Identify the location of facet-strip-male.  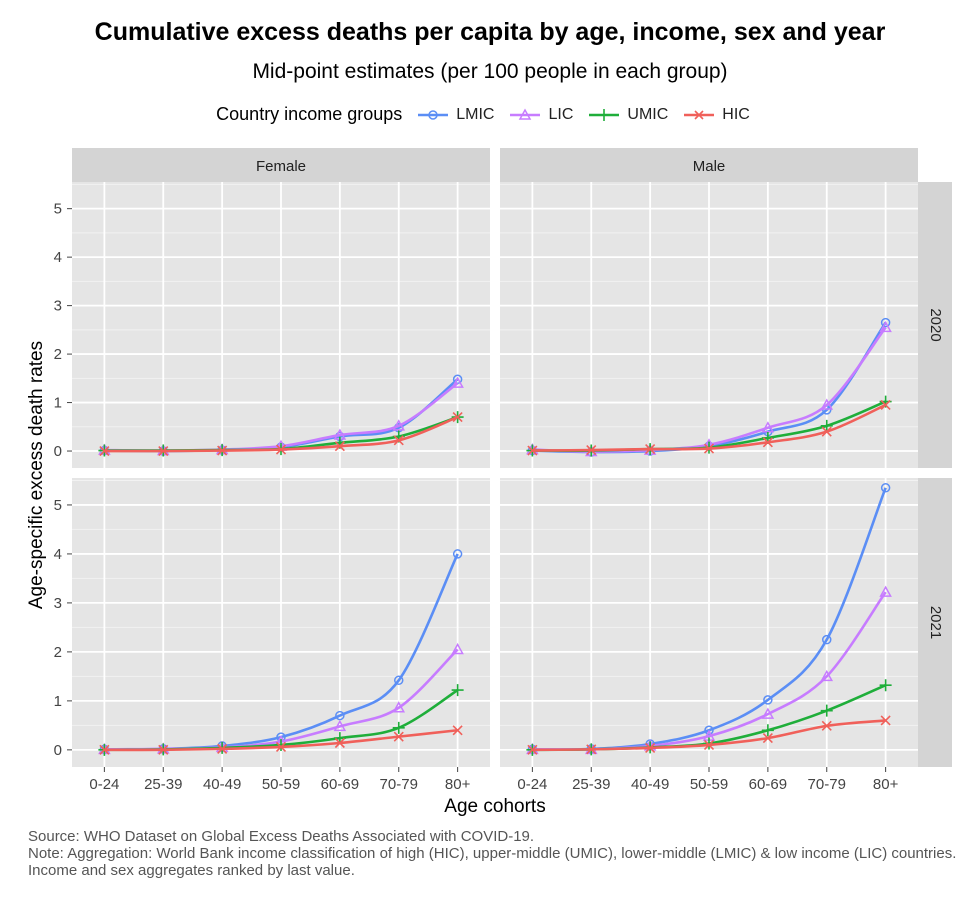
(709, 165).